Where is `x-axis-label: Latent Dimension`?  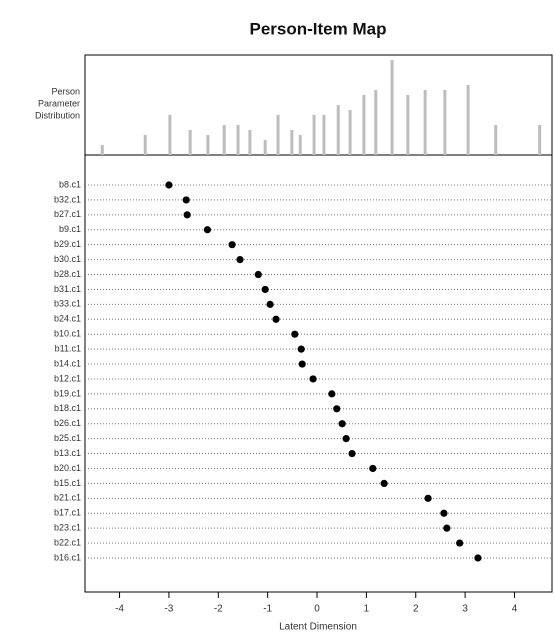
x-axis-label: Latent Dimension is located at coordinates (318, 627).